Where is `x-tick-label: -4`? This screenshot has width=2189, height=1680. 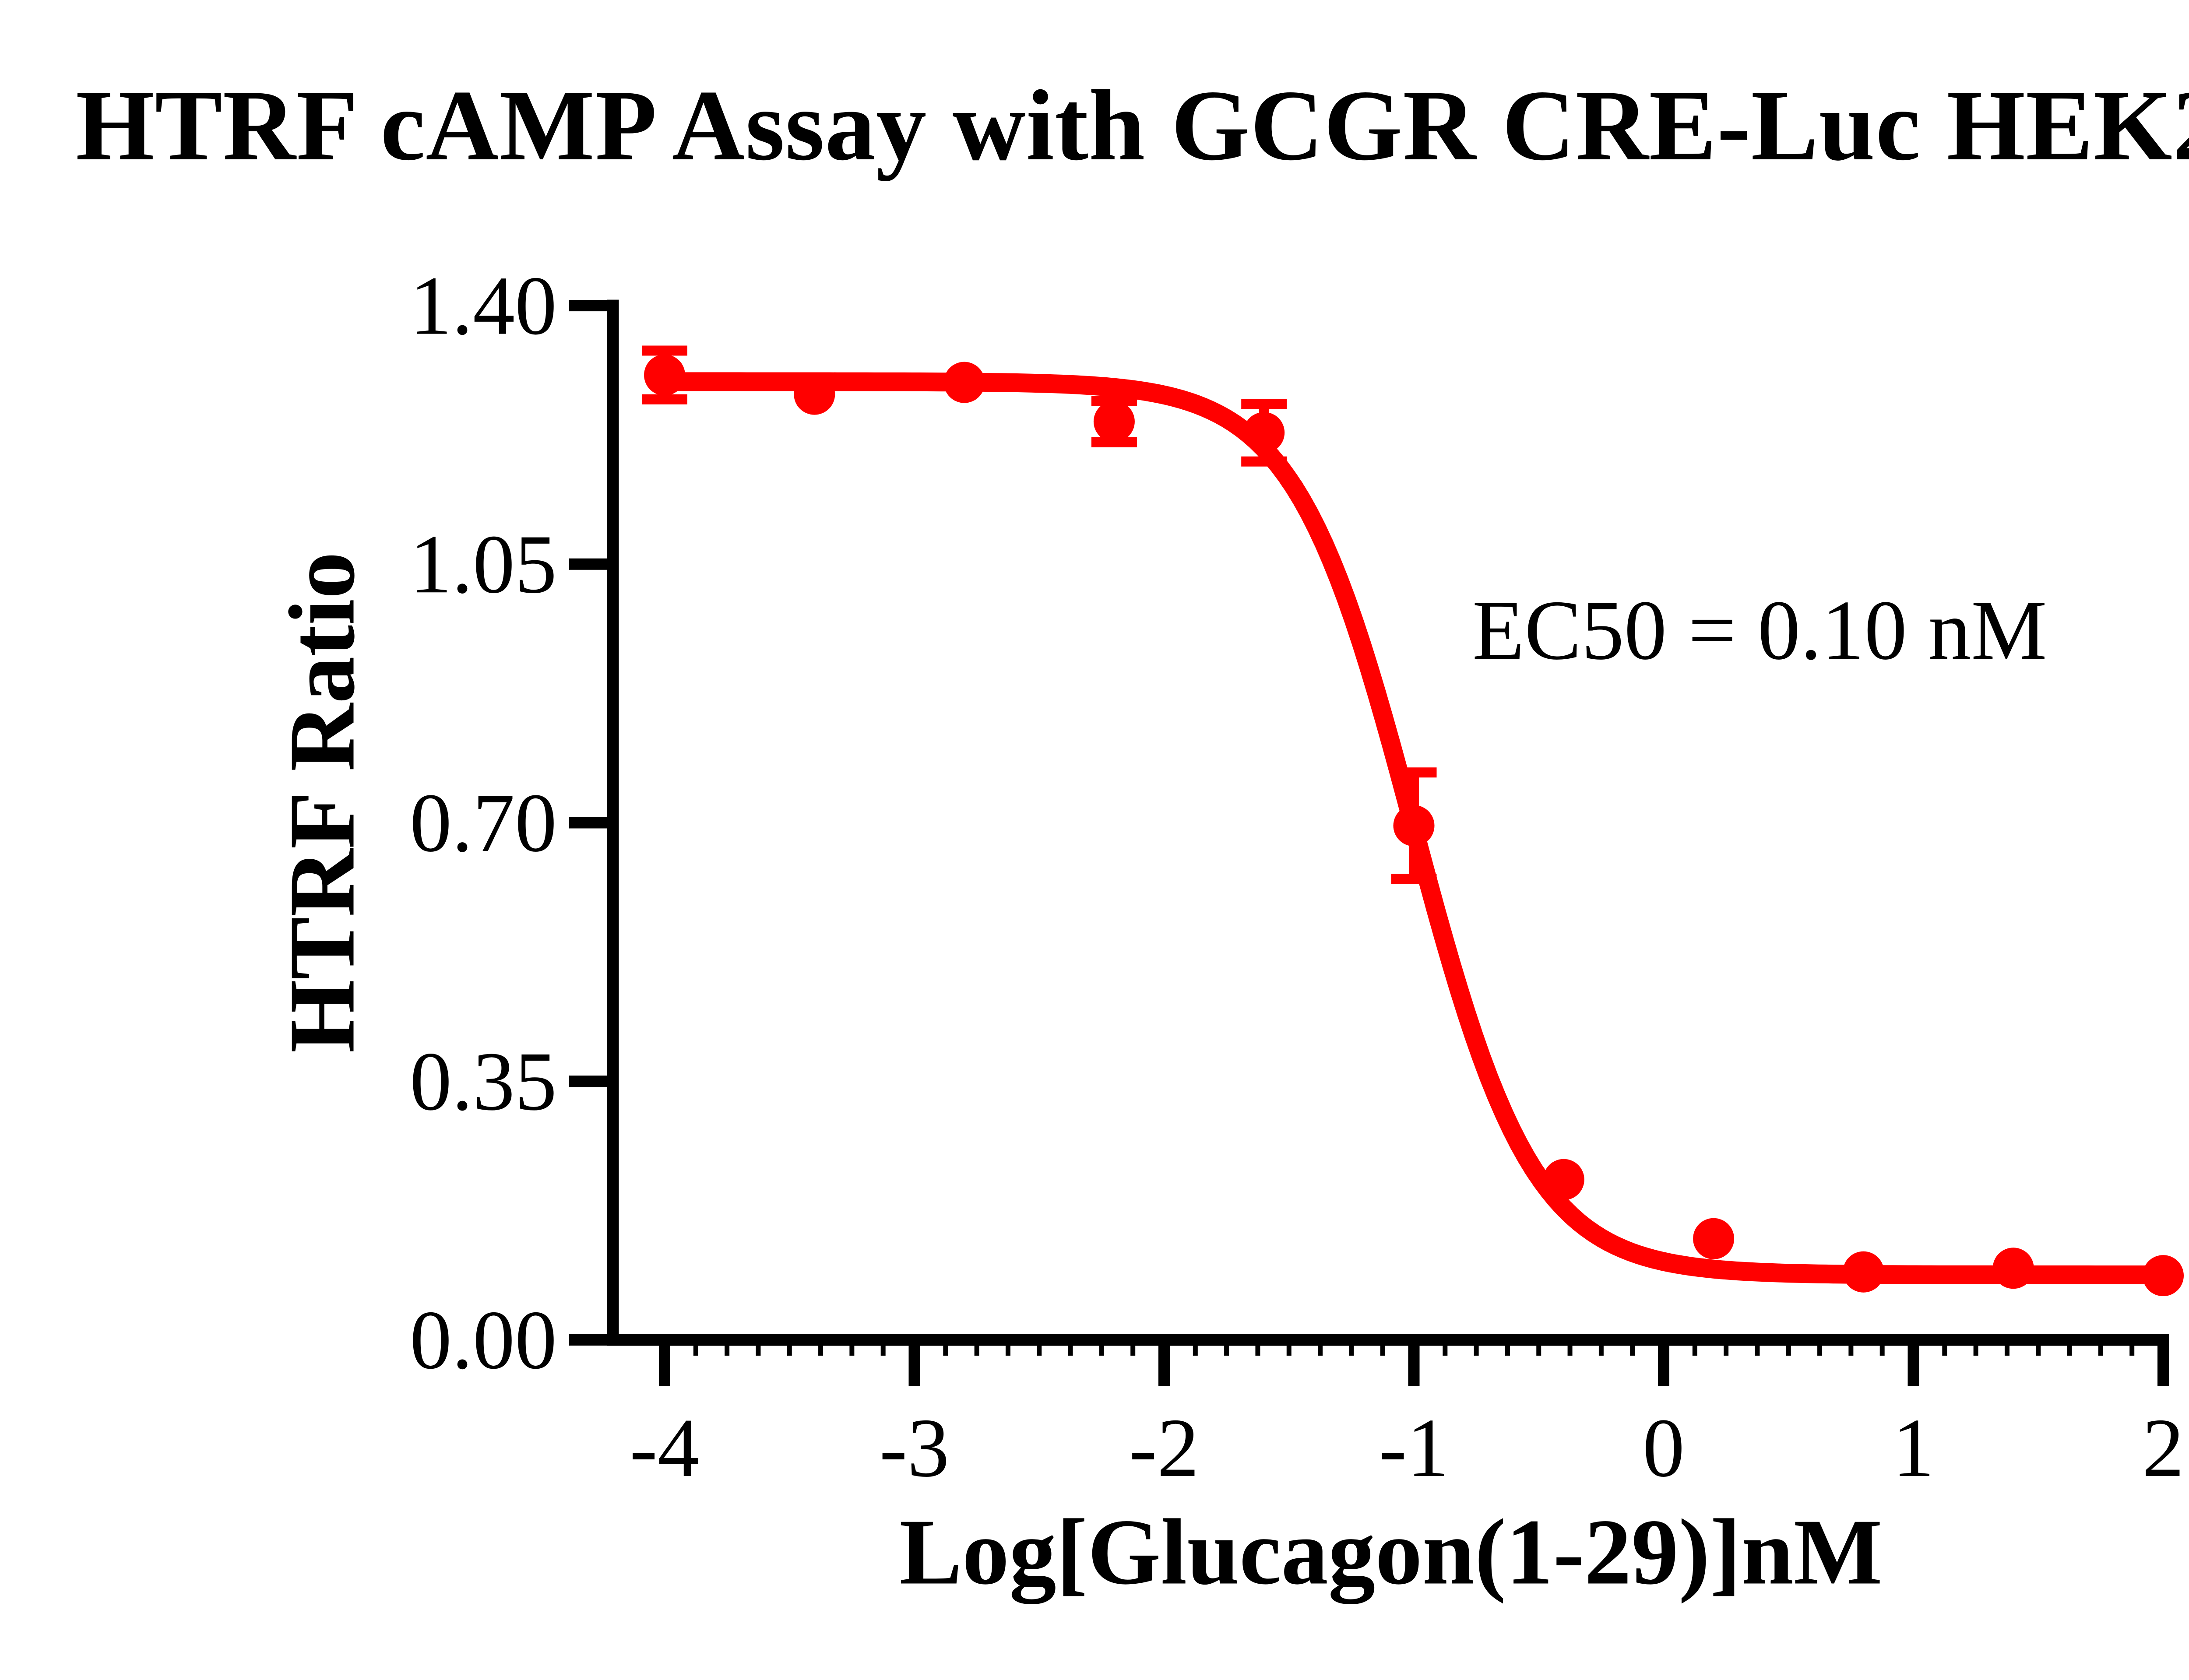
x-tick-label: -4 is located at coordinates (665, 1447).